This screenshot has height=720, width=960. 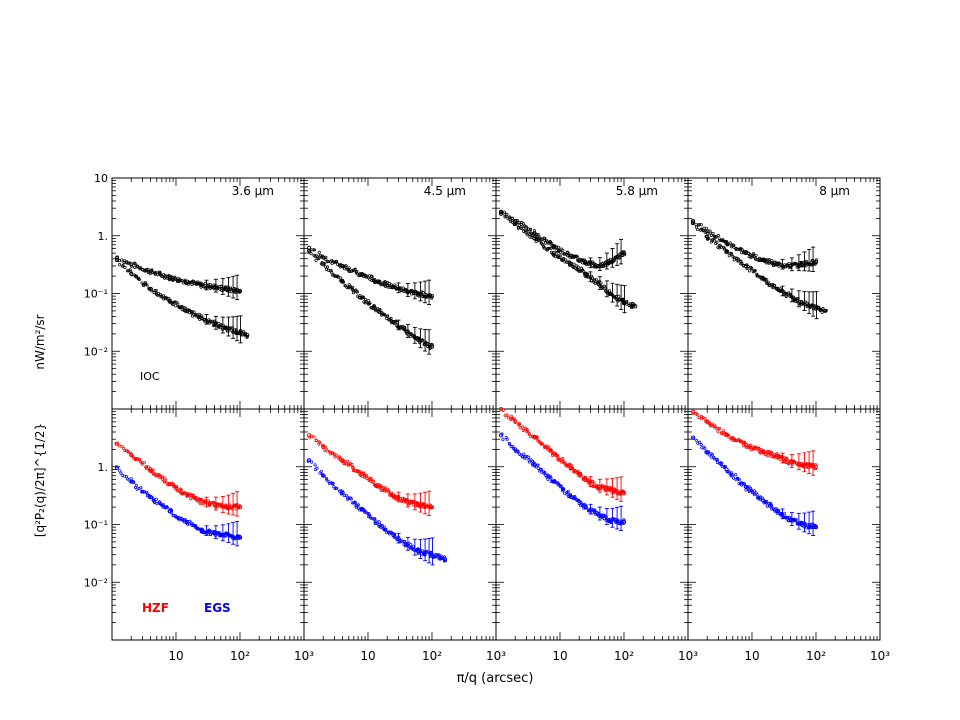 What do you see at coordinates (400, 293) in the screenshot?
I see `panel-top-2: 4.5 μm` at bounding box center [400, 293].